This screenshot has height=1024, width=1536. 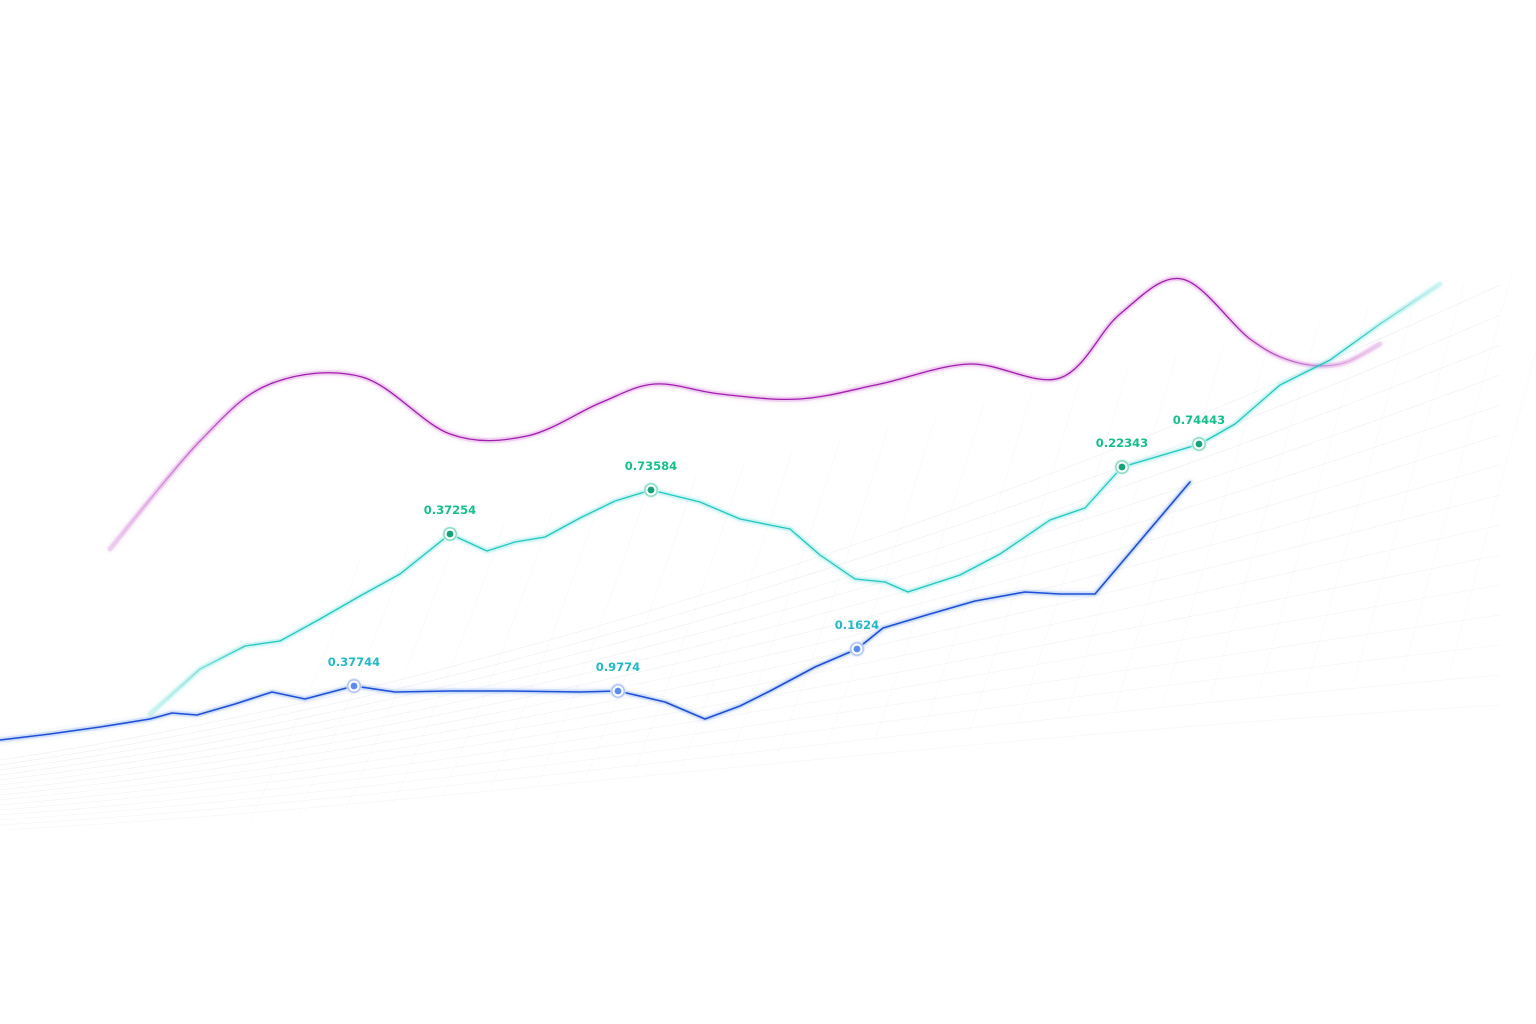 What do you see at coordinates (354, 662) in the screenshot?
I see `blue-data-label: 0.37744` at bounding box center [354, 662].